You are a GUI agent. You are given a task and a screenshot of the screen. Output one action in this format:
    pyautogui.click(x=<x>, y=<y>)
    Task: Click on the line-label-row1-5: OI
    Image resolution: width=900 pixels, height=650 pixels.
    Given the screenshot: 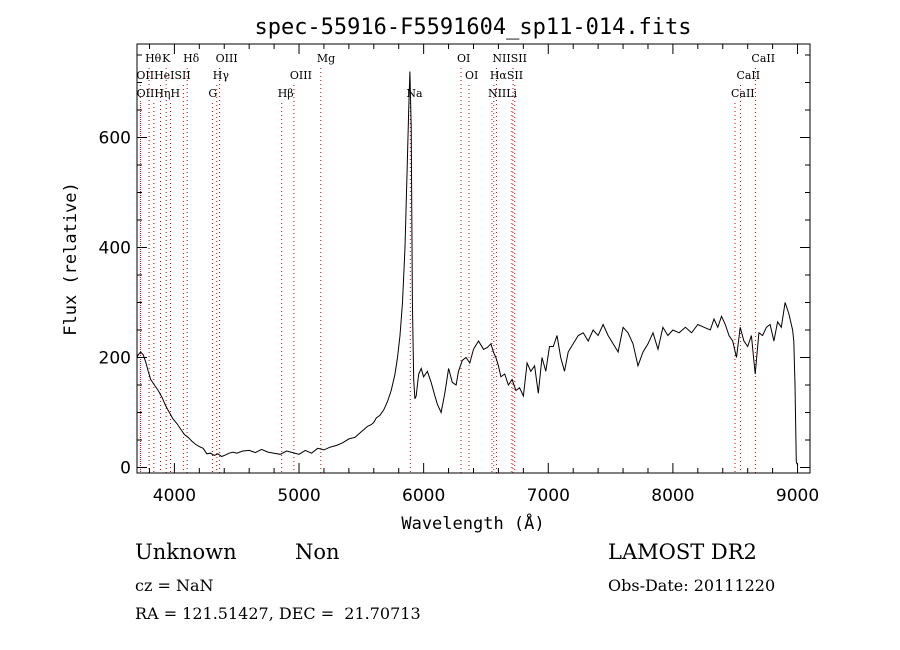 What is the action you would take?
    pyautogui.click(x=463, y=58)
    